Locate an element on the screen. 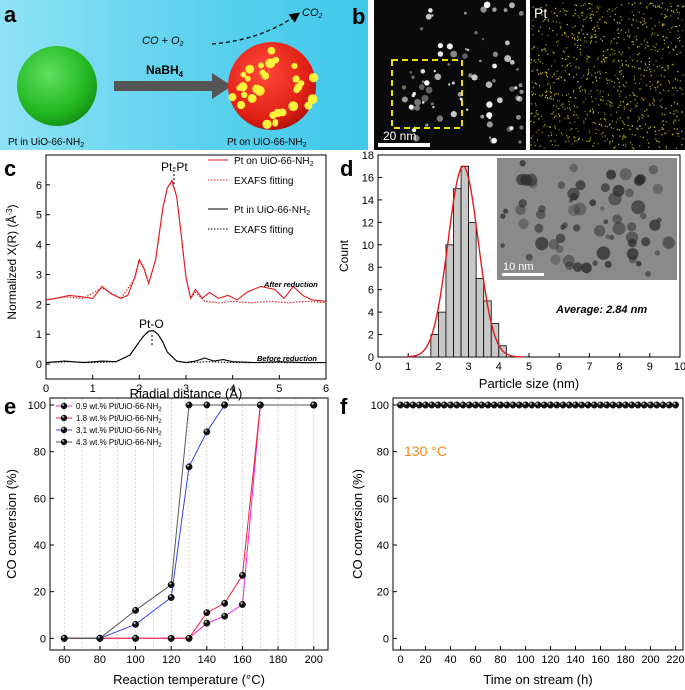 The image size is (685, 690). histogram-bar is located at coordinates (434, 346).